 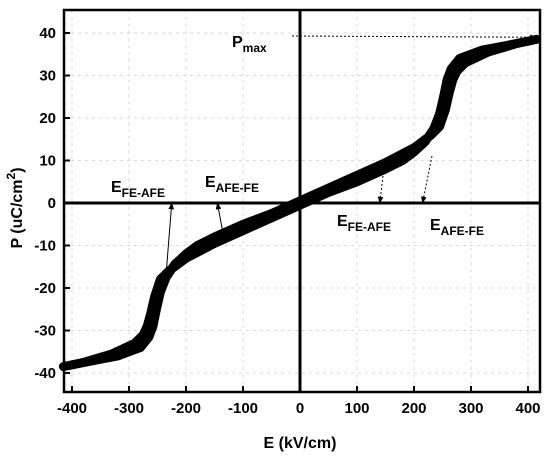 What do you see at coordinates (11, 175) in the screenshot?
I see `y-axis-title-sup: 2` at bounding box center [11, 175].